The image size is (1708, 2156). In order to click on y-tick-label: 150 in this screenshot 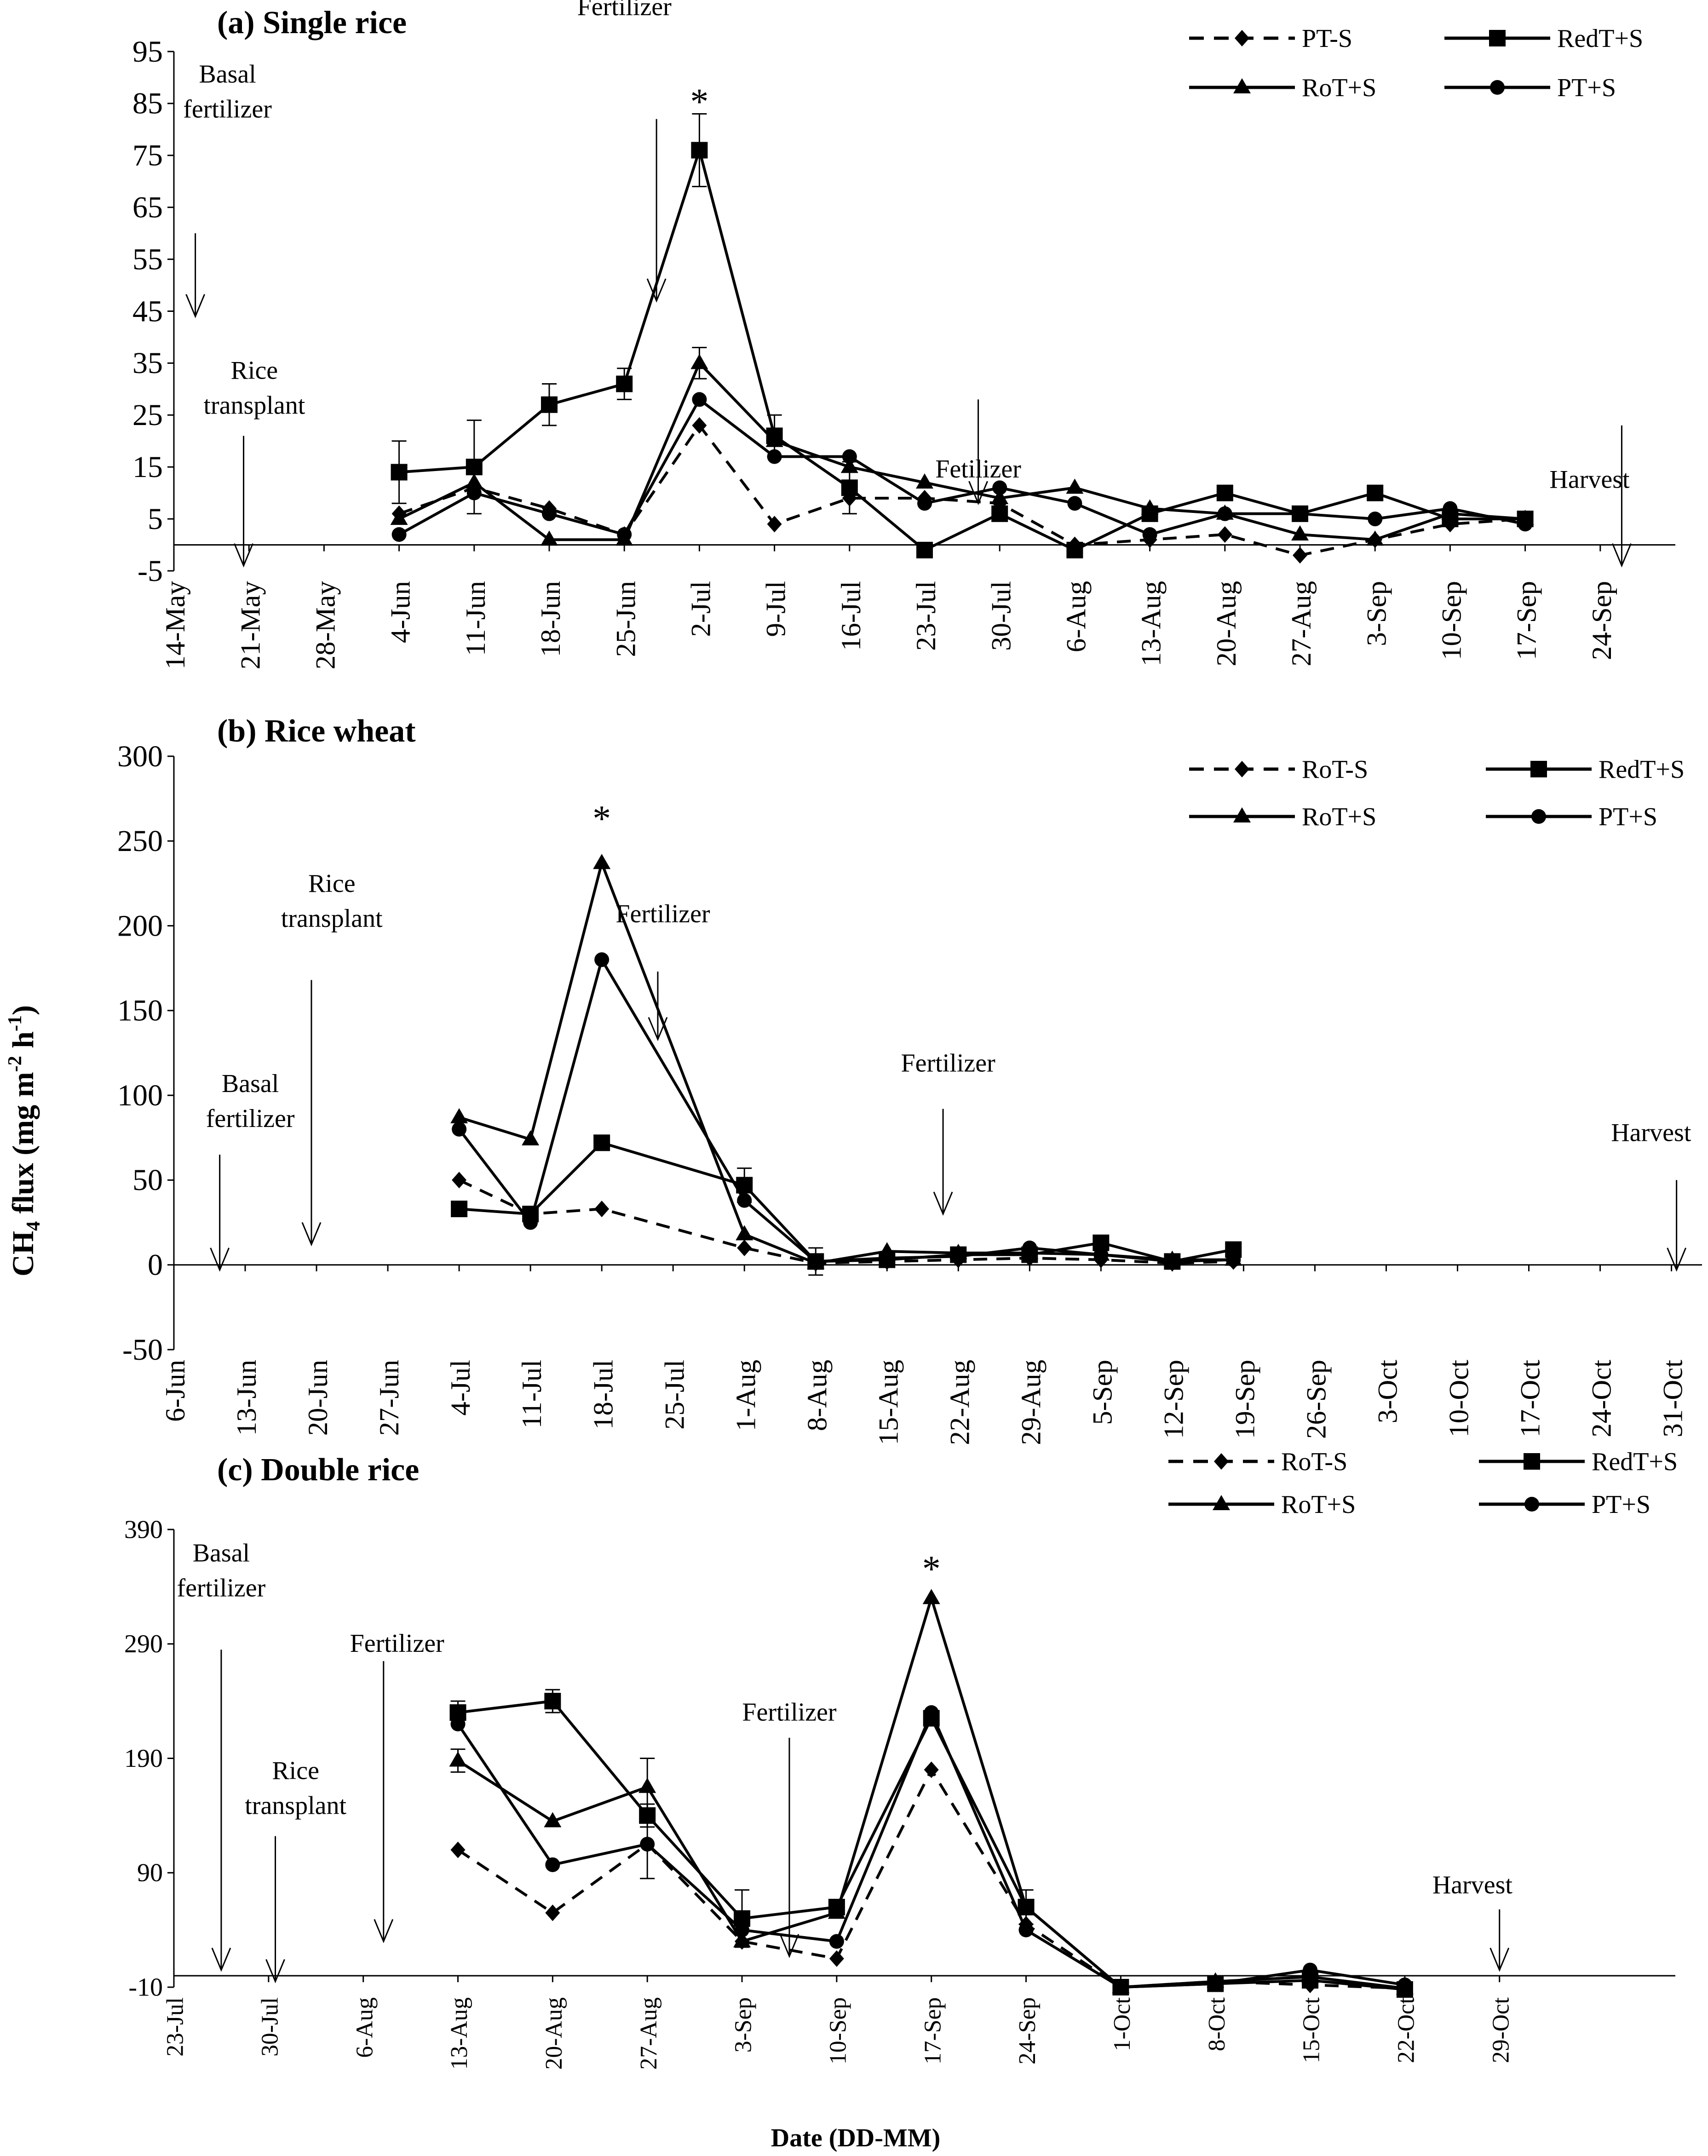, I will do `click(140, 1011)`.